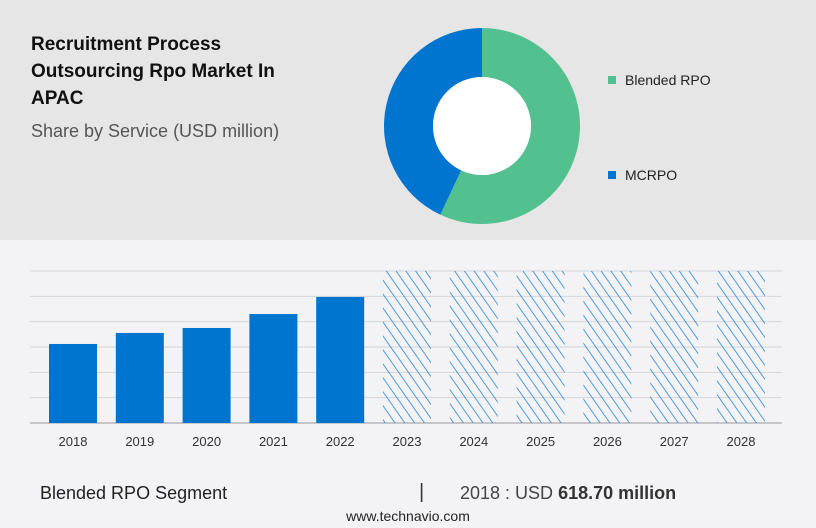  I want to click on legend-mcrpo: MCRPO, so click(642, 175).